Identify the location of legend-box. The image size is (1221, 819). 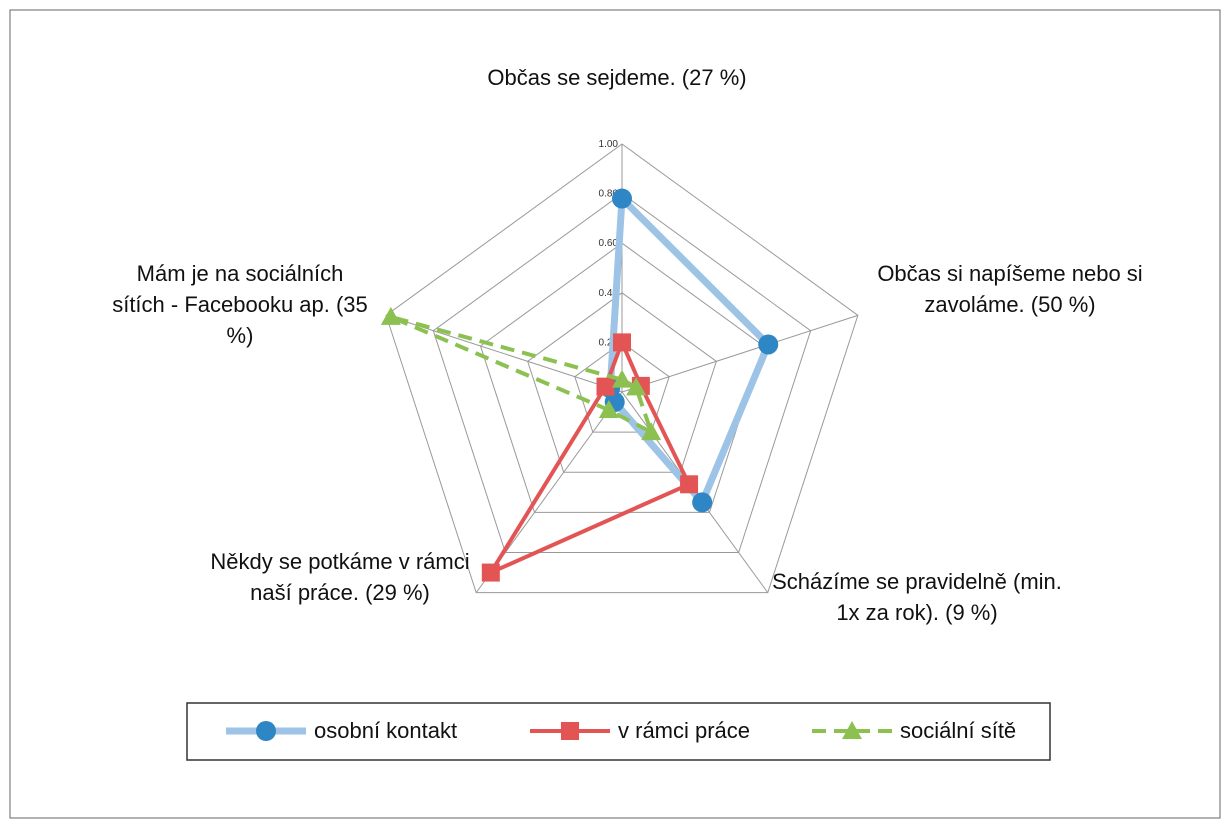
(618, 731).